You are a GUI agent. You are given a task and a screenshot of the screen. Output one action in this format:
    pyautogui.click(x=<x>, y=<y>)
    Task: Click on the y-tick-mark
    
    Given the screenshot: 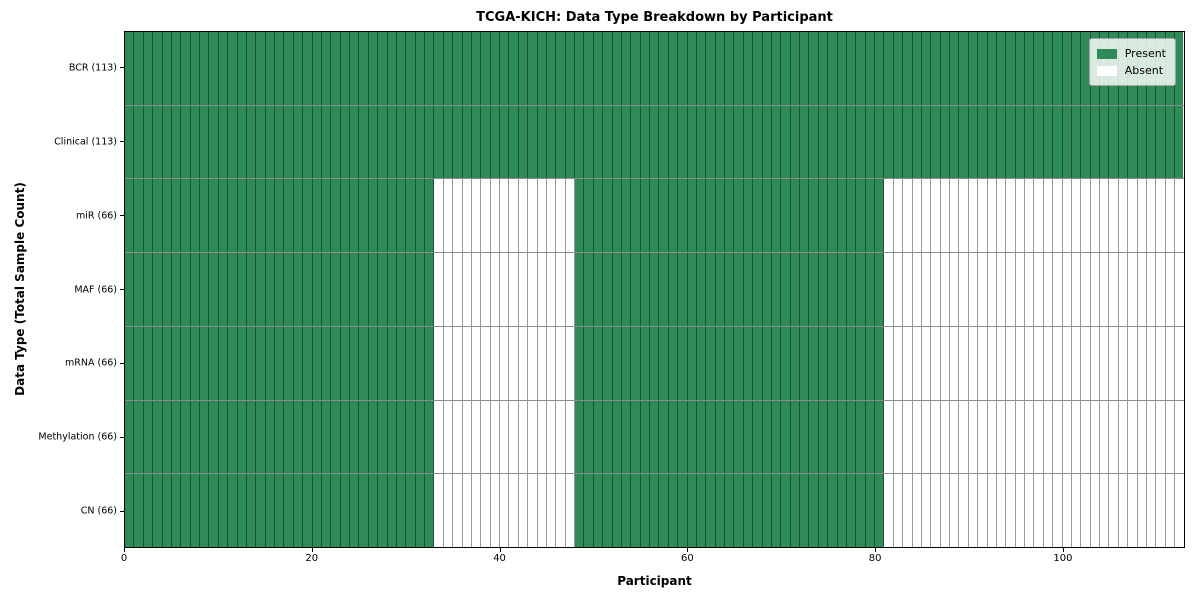 What is the action you would take?
    pyautogui.click(x=122, y=437)
    